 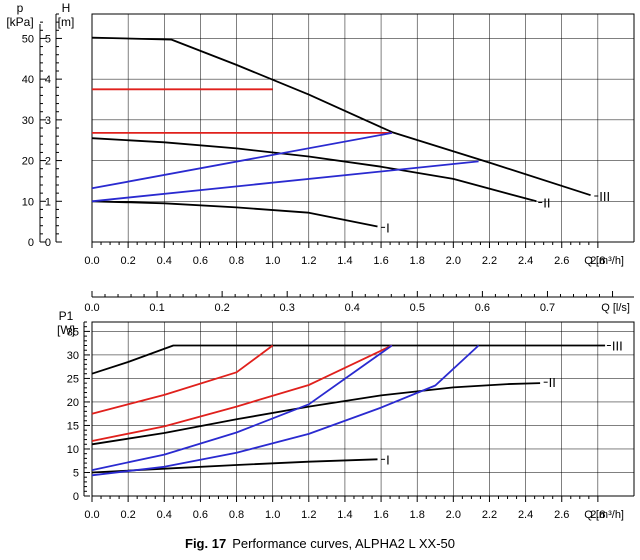 I want to click on power-x-tick-label: 1.0, so click(x=272, y=515).